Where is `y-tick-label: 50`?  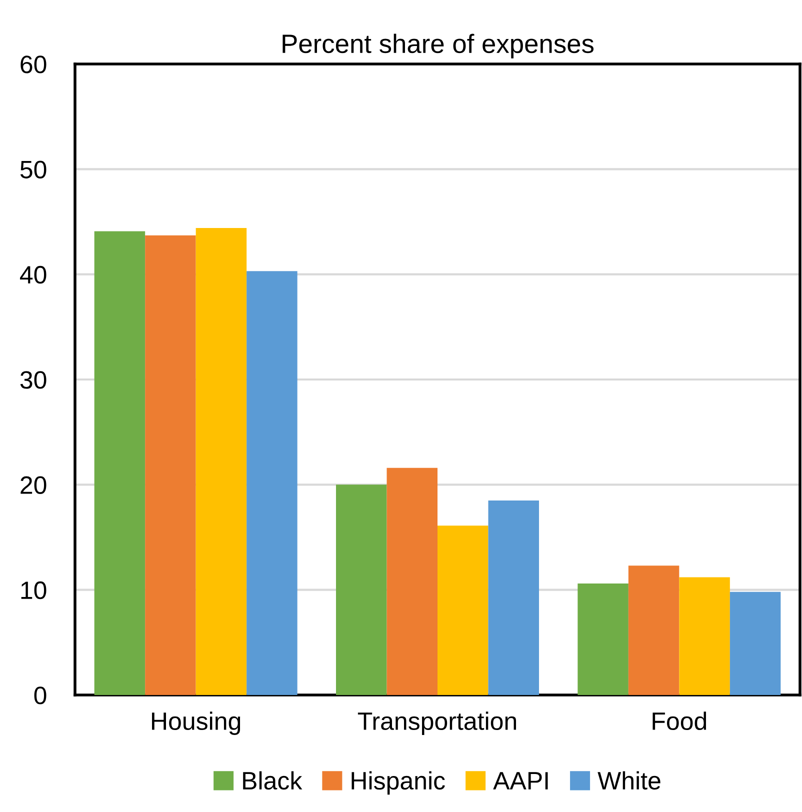 y-tick-label: 50 is located at coordinates (33, 169).